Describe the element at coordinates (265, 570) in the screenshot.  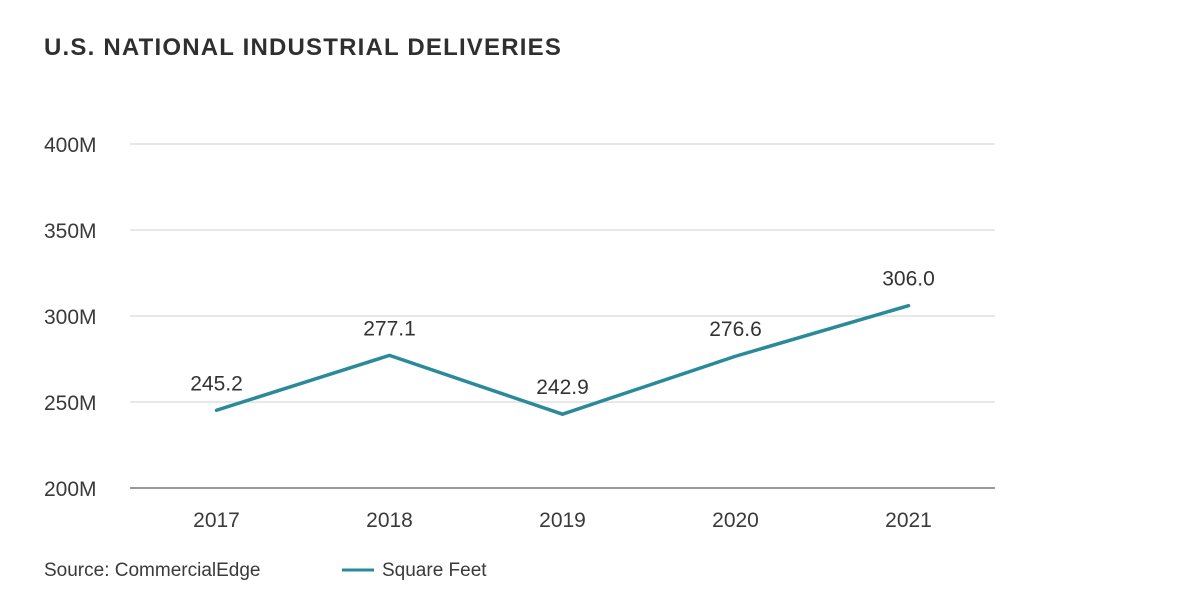
I see `chart-footer: Source: CommercialEdge Square Feet` at that location.